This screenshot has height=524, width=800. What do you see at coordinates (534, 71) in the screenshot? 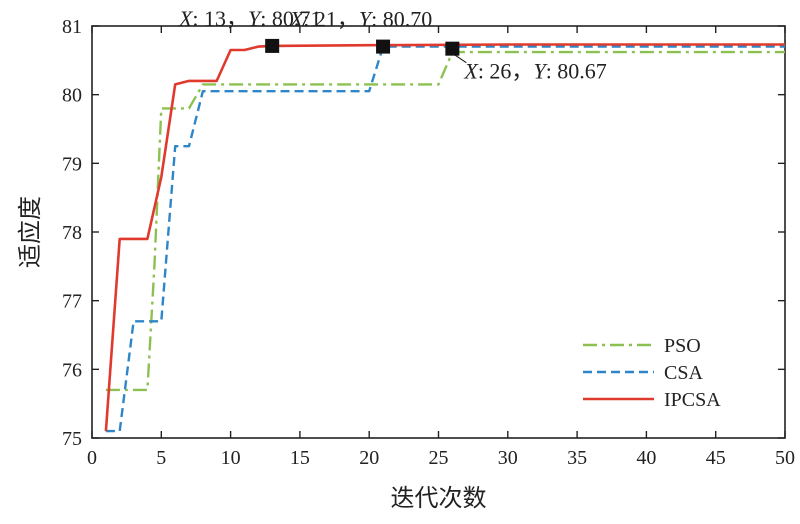
I see `datatip-label: X: 26，Y: 80.67` at bounding box center [534, 71].